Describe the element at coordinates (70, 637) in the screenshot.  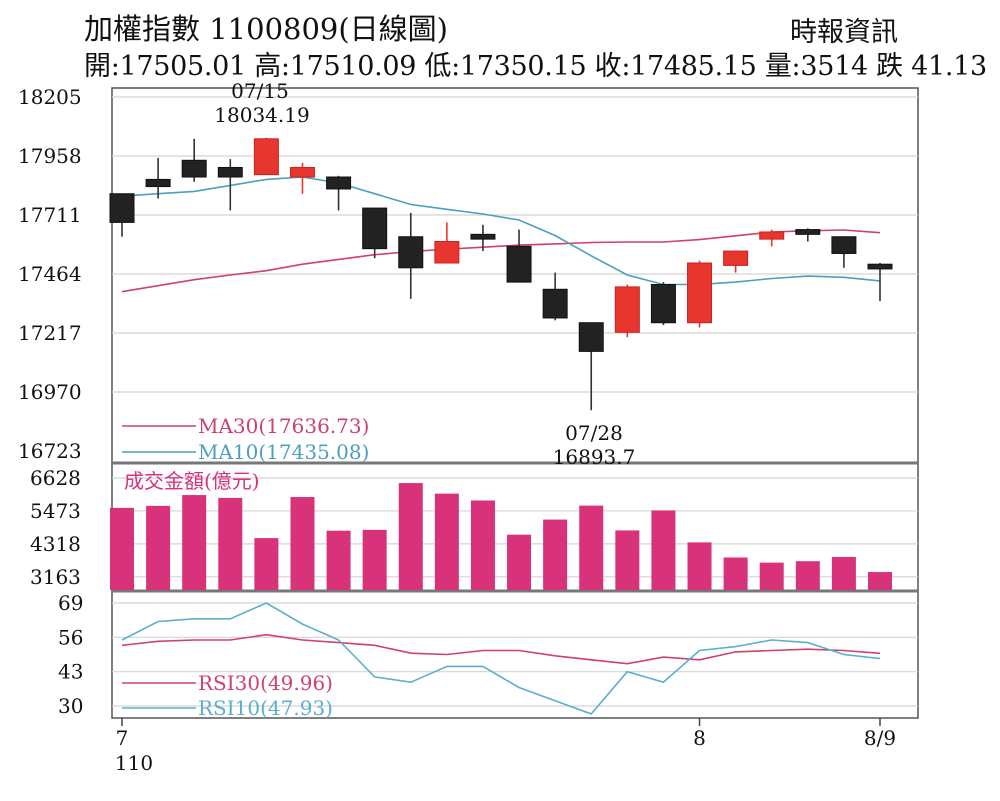
I see `rsi-tick-label: 56` at that location.